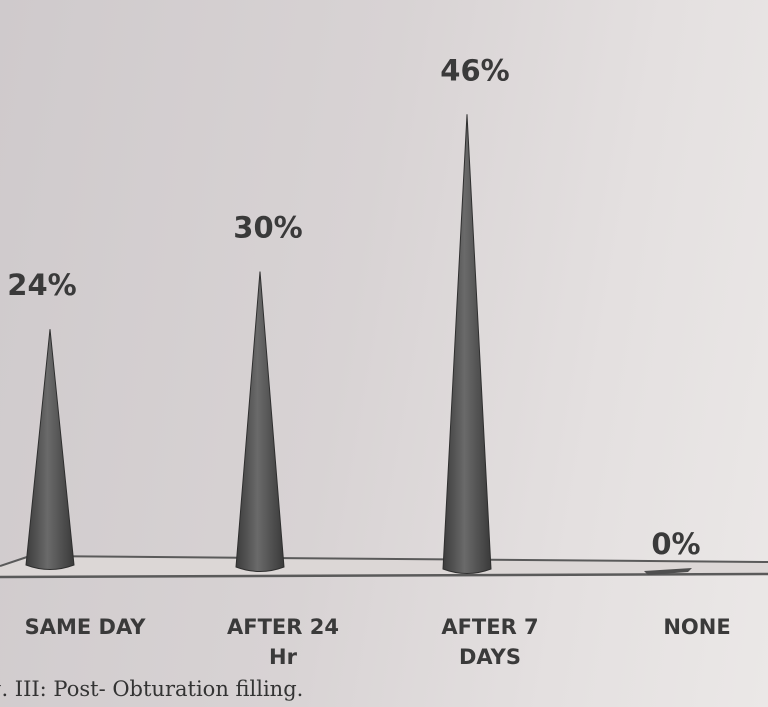 This screenshot has width=768, height=707. Describe the element at coordinates (490, 657) in the screenshot. I see `category-label-2-line-1: DAYS` at that location.